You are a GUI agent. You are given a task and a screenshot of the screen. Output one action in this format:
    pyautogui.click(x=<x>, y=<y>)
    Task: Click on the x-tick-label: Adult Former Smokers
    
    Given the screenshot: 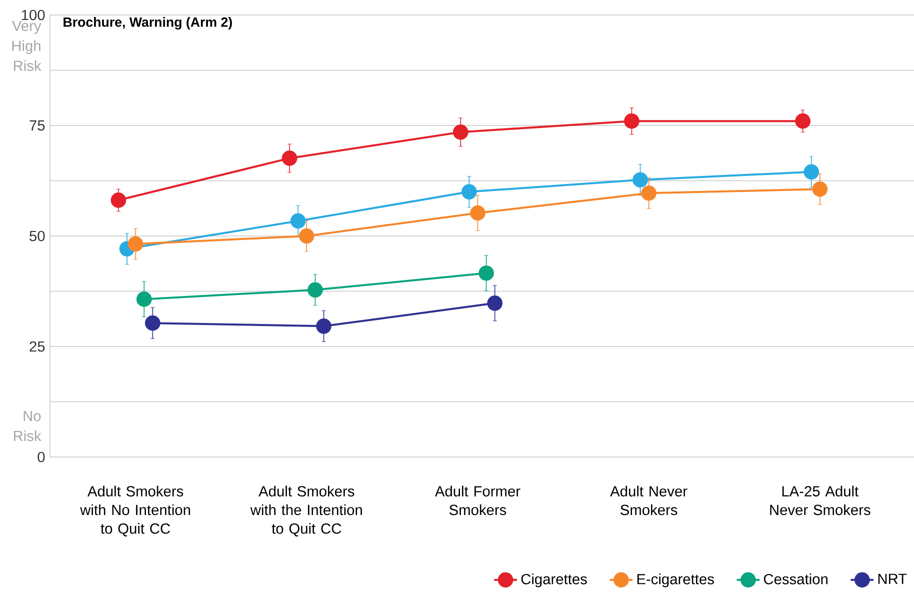 What is the action you would take?
    pyautogui.click(x=477, y=501)
    